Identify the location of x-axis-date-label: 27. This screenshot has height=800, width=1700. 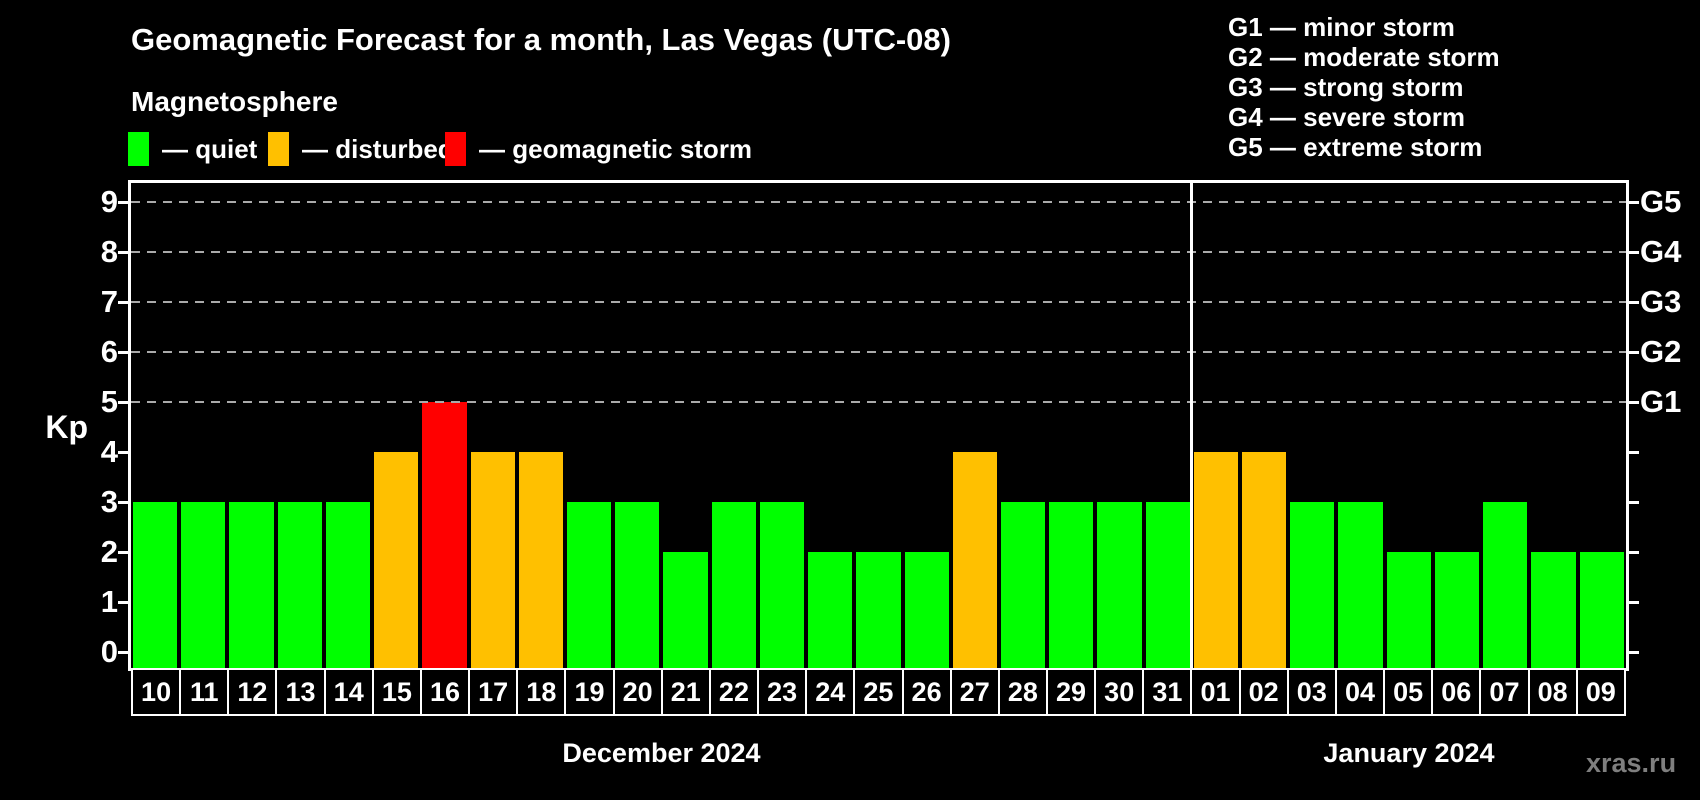
(974, 692).